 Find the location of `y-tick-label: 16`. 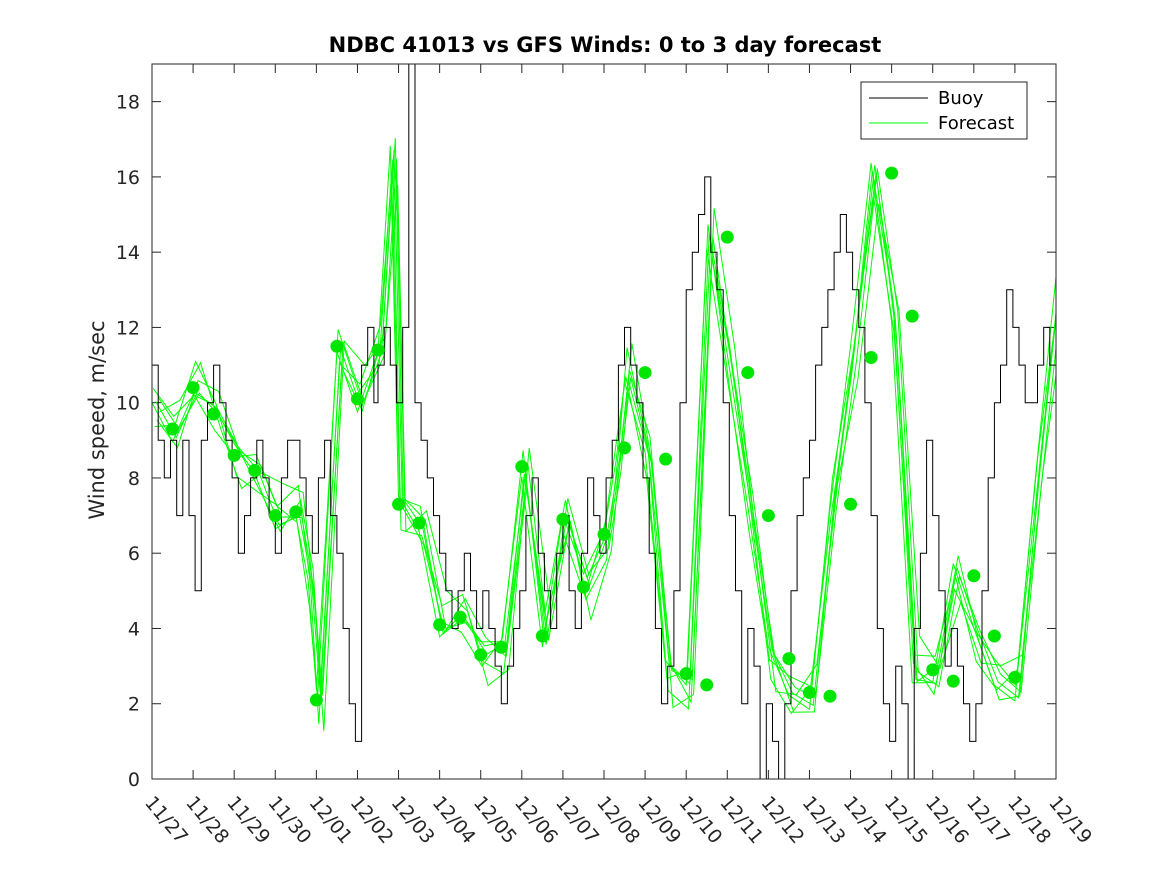

y-tick-label: 16 is located at coordinates (128, 178).